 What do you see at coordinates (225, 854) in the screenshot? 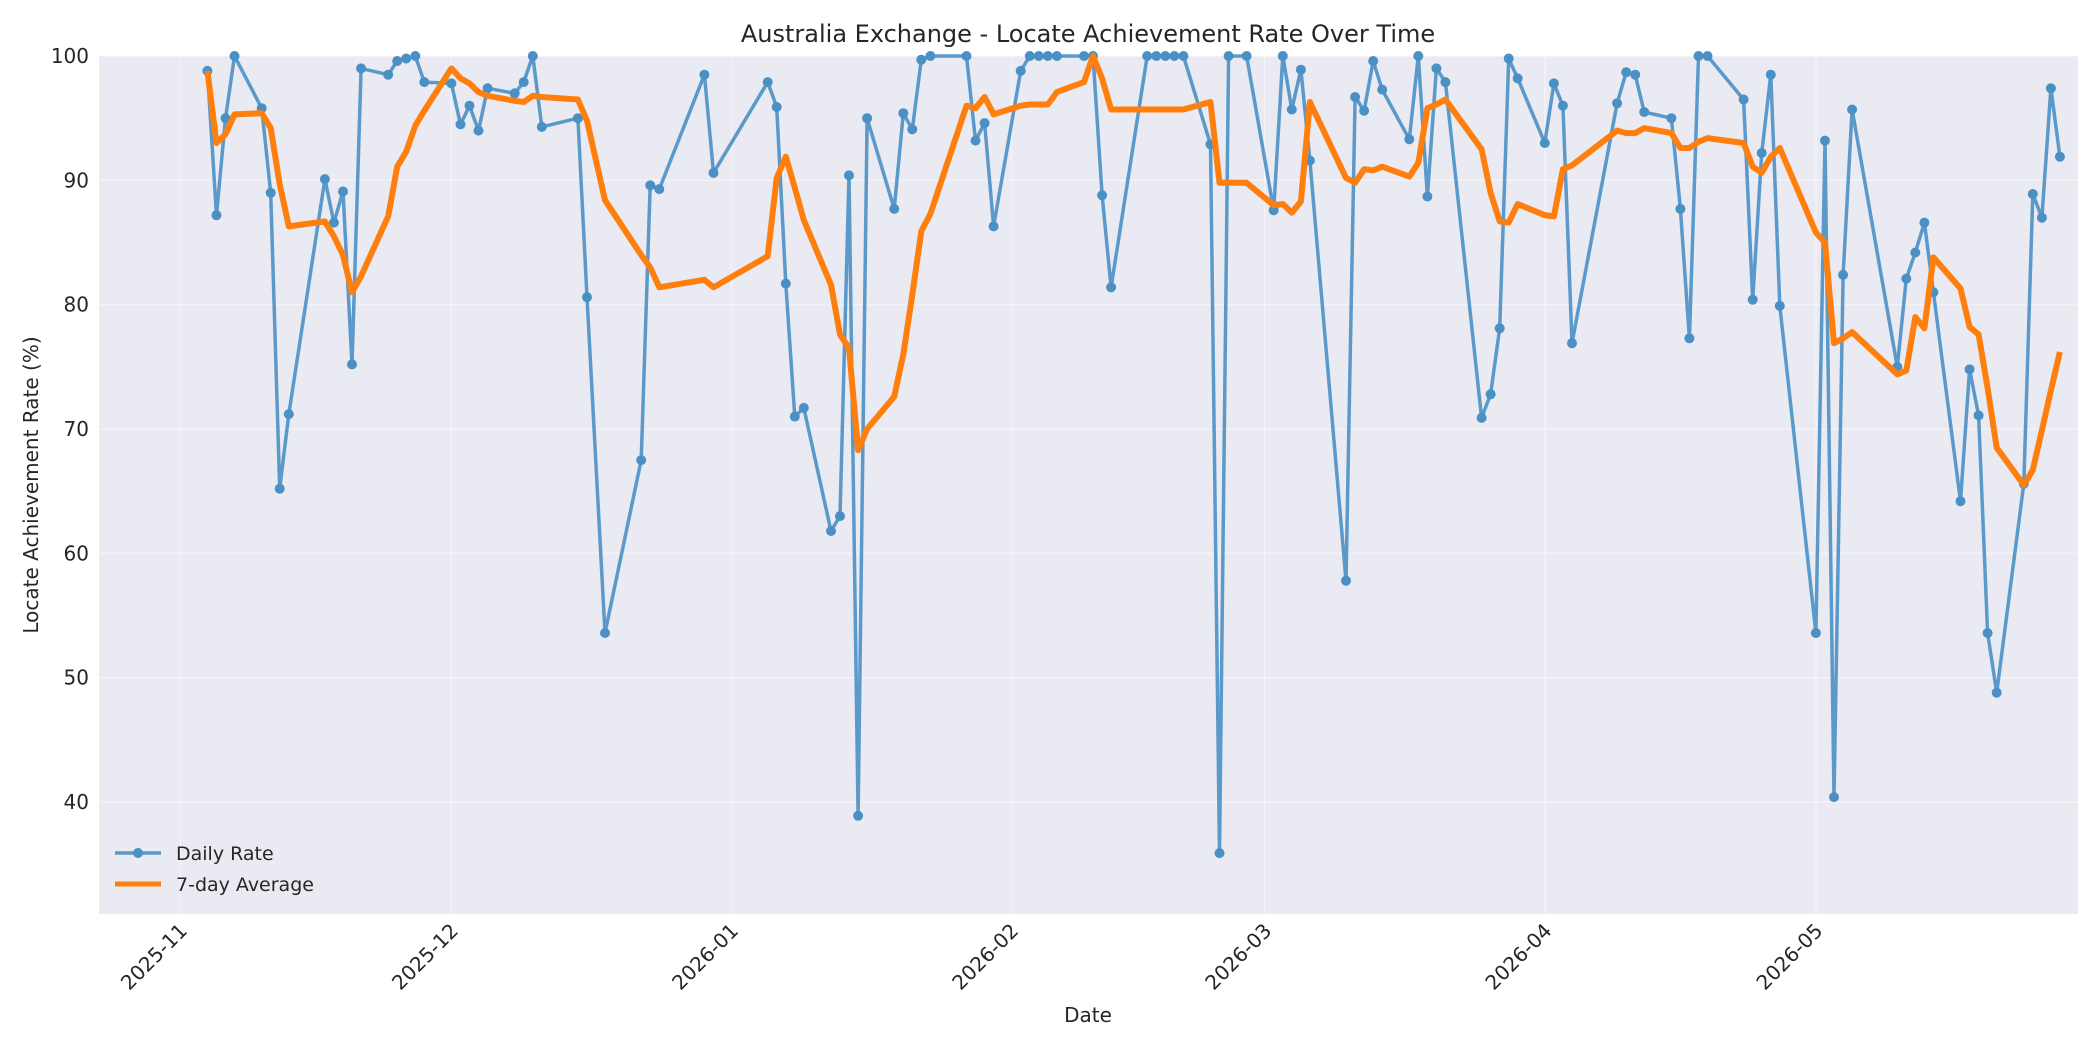
I see `legend-label-daily-rate: Daily Rate` at bounding box center [225, 854].